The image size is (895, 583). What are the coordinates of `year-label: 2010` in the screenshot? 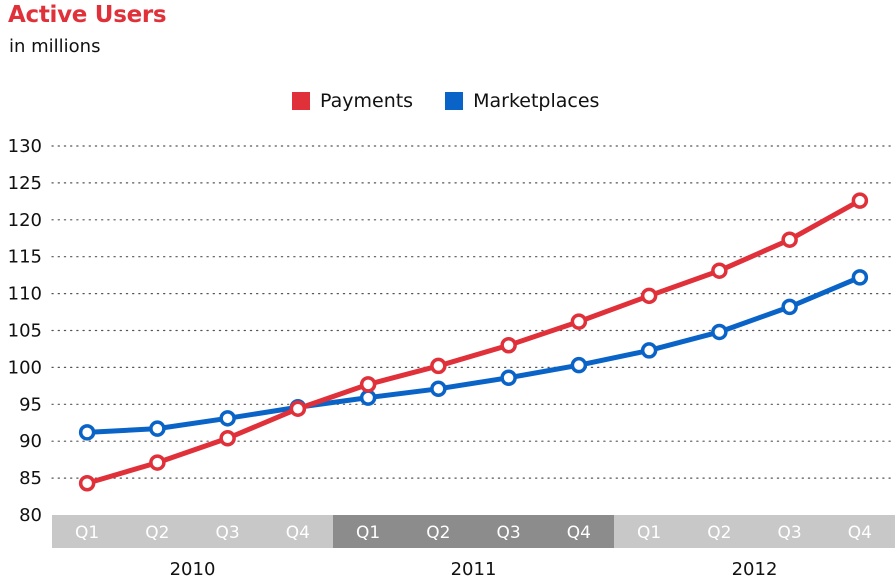 It's located at (193, 569).